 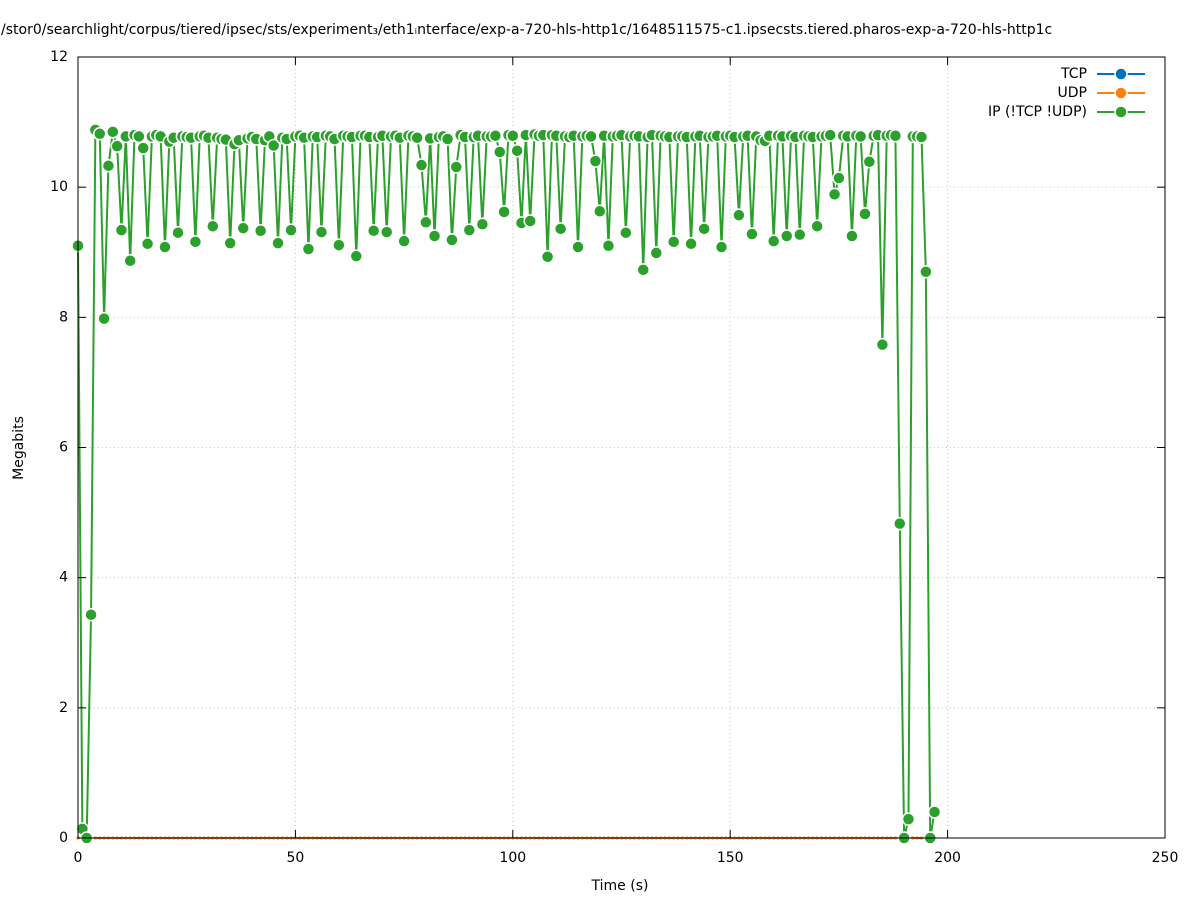 What do you see at coordinates (512, 858) in the screenshot?
I see `x-tick-label: 100` at bounding box center [512, 858].